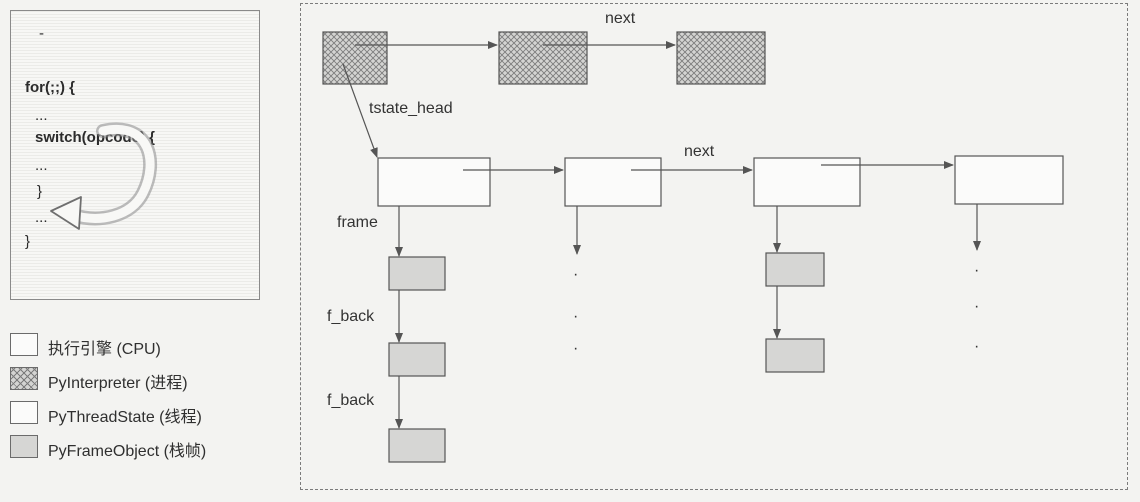  I want to click on code-line-for: for(;;) {, so click(50, 87).